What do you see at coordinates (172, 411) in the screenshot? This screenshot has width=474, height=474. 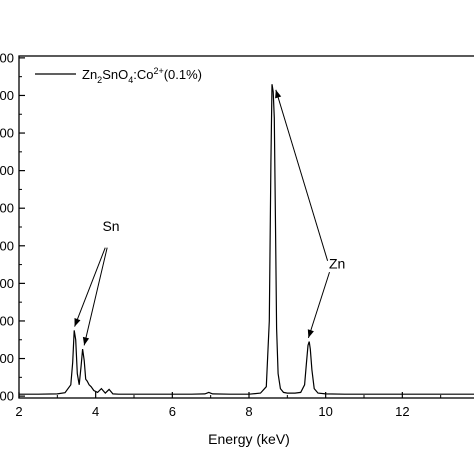 I see `x-tick-label: 6` at bounding box center [172, 411].